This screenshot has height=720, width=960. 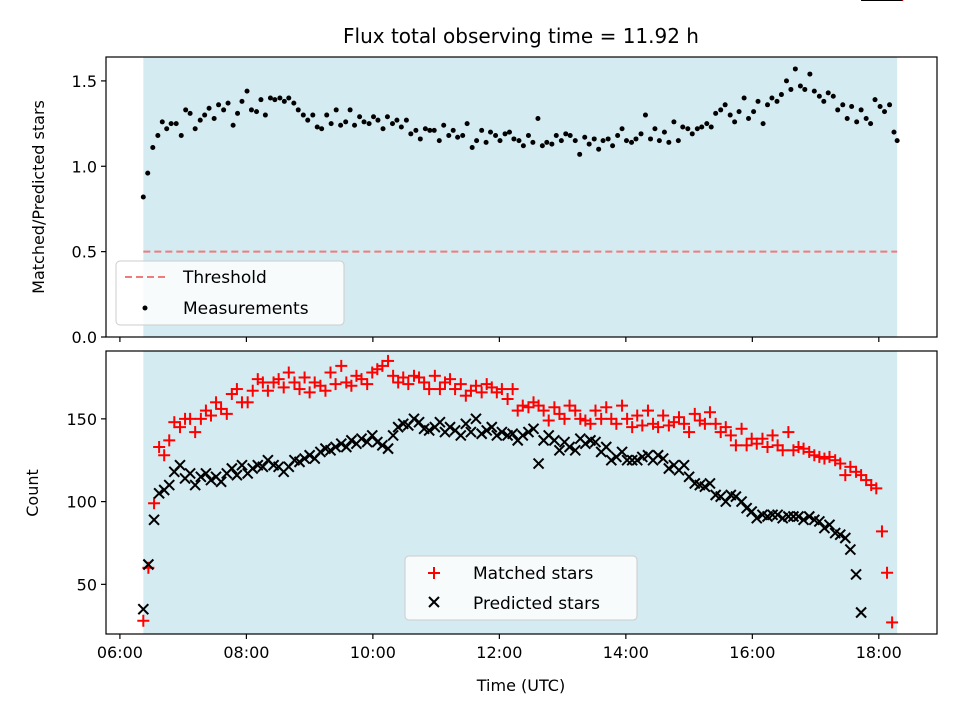 I want to click on chart-title: Flux total observing time = 11.92 h, so click(x=521, y=36).